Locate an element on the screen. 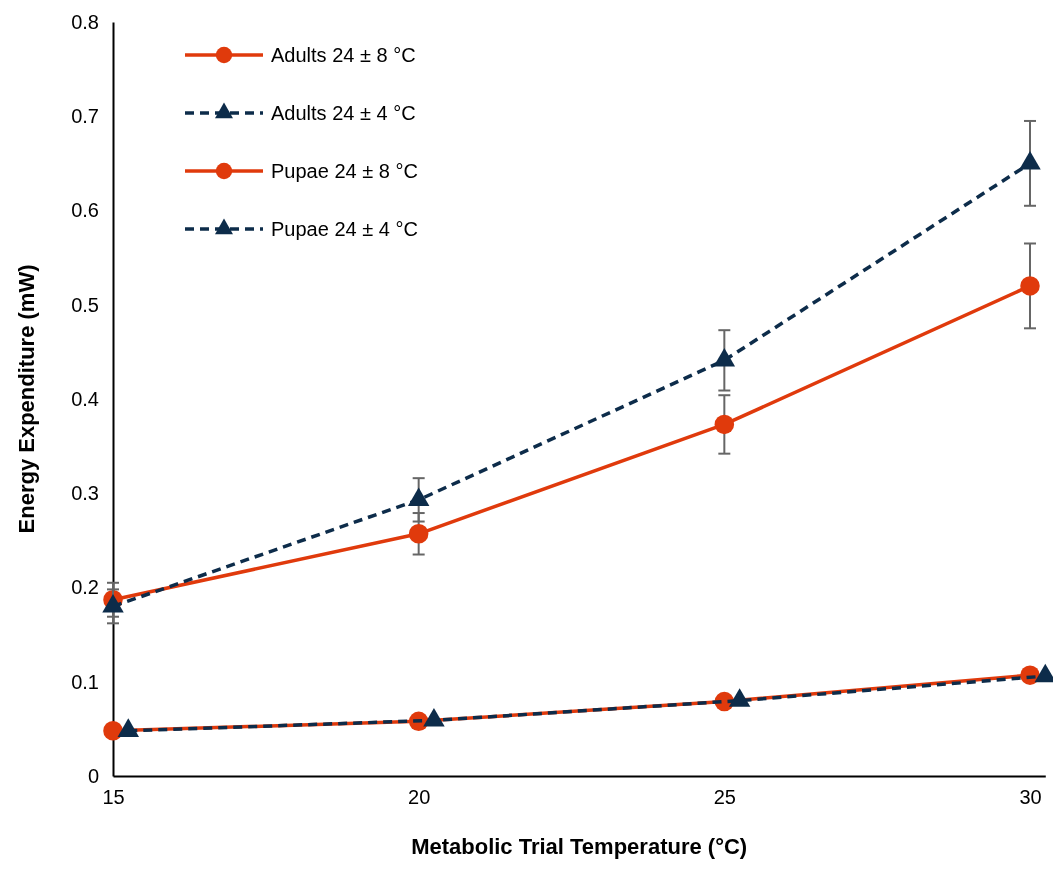  y-tick-label: 0.3 is located at coordinates (85, 493).